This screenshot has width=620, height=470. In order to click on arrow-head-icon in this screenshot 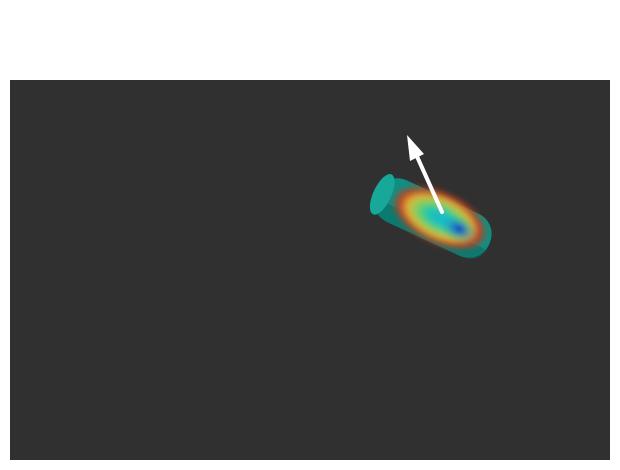, I will do `click(415, 148)`.